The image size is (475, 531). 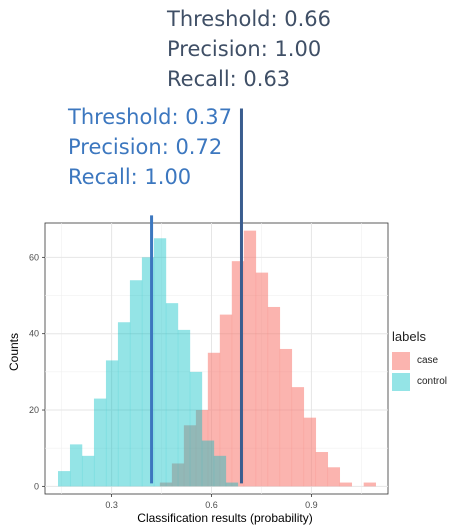 What do you see at coordinates (130, 177) in the screenshot?
I see `annotation-low-recall: Recall: 1.00` at bounding box center [130, 177].